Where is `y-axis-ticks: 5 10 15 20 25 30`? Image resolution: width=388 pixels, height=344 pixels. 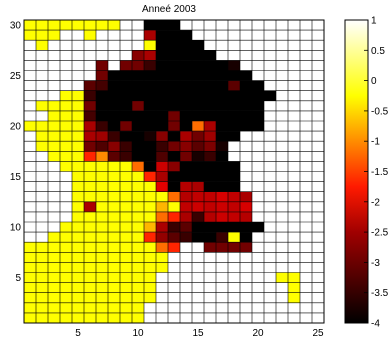
y-axis-ticks: 5 10 15 20 25 30 is located at coordinates (16, 152).